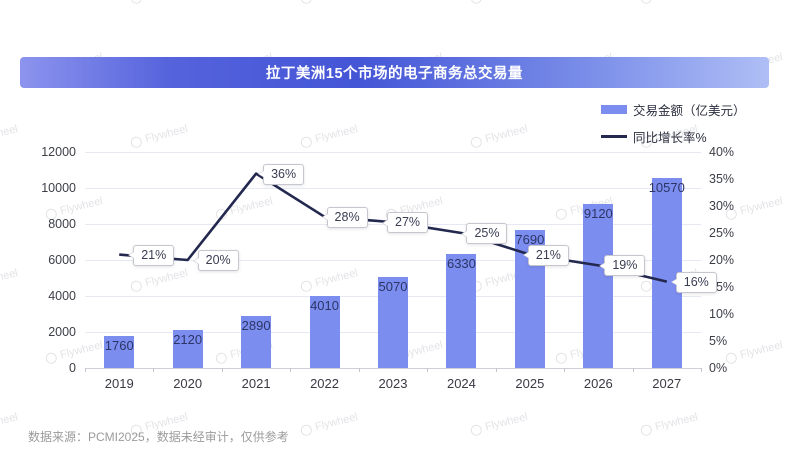 This screenshot has height=457, width=790. I want to click on growth-callout: 28%, so click(347, 217).